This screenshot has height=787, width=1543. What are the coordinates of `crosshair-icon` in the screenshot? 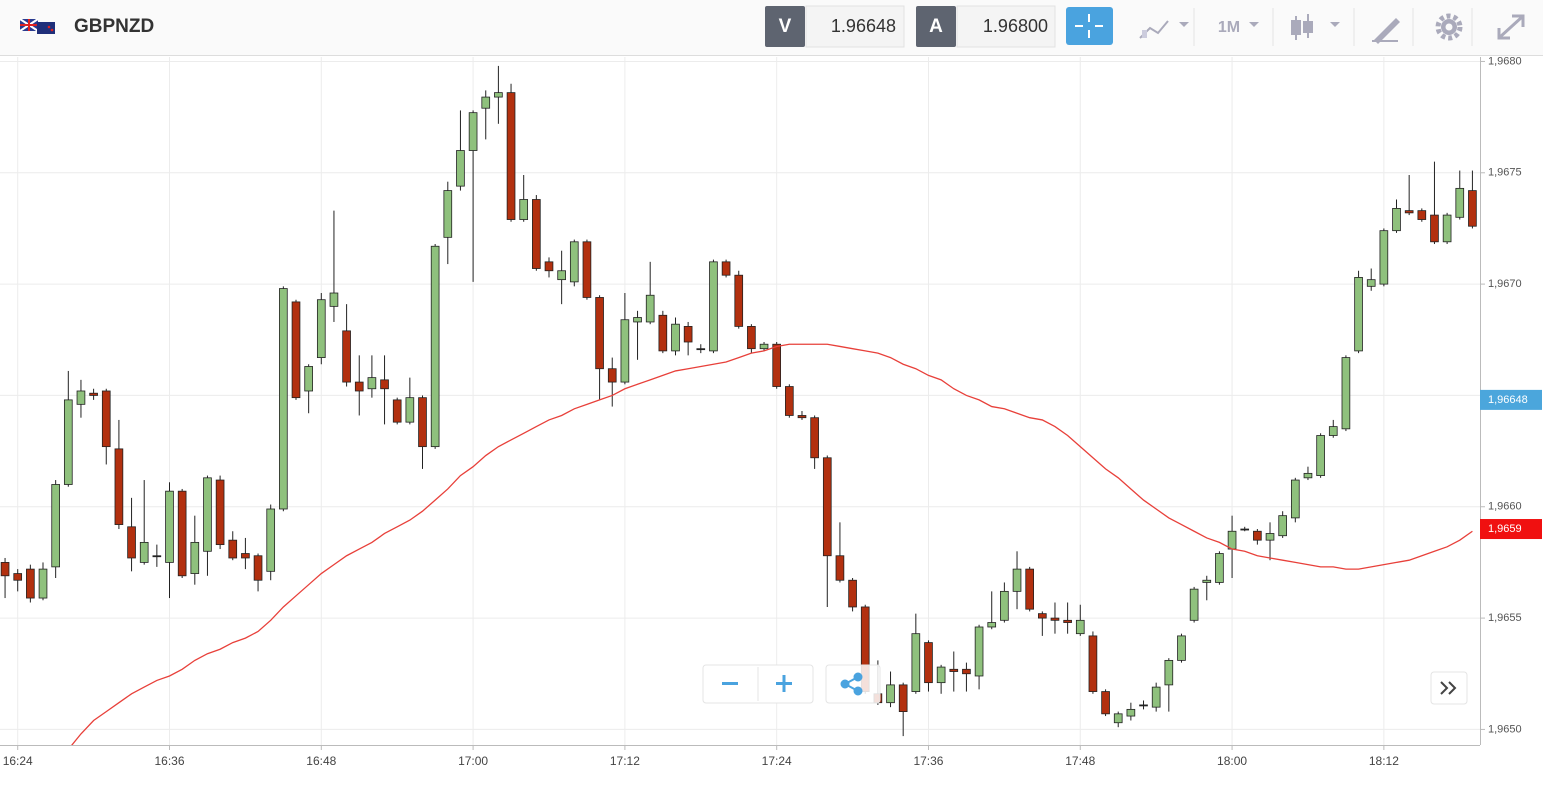 It's located at (1089, 26).